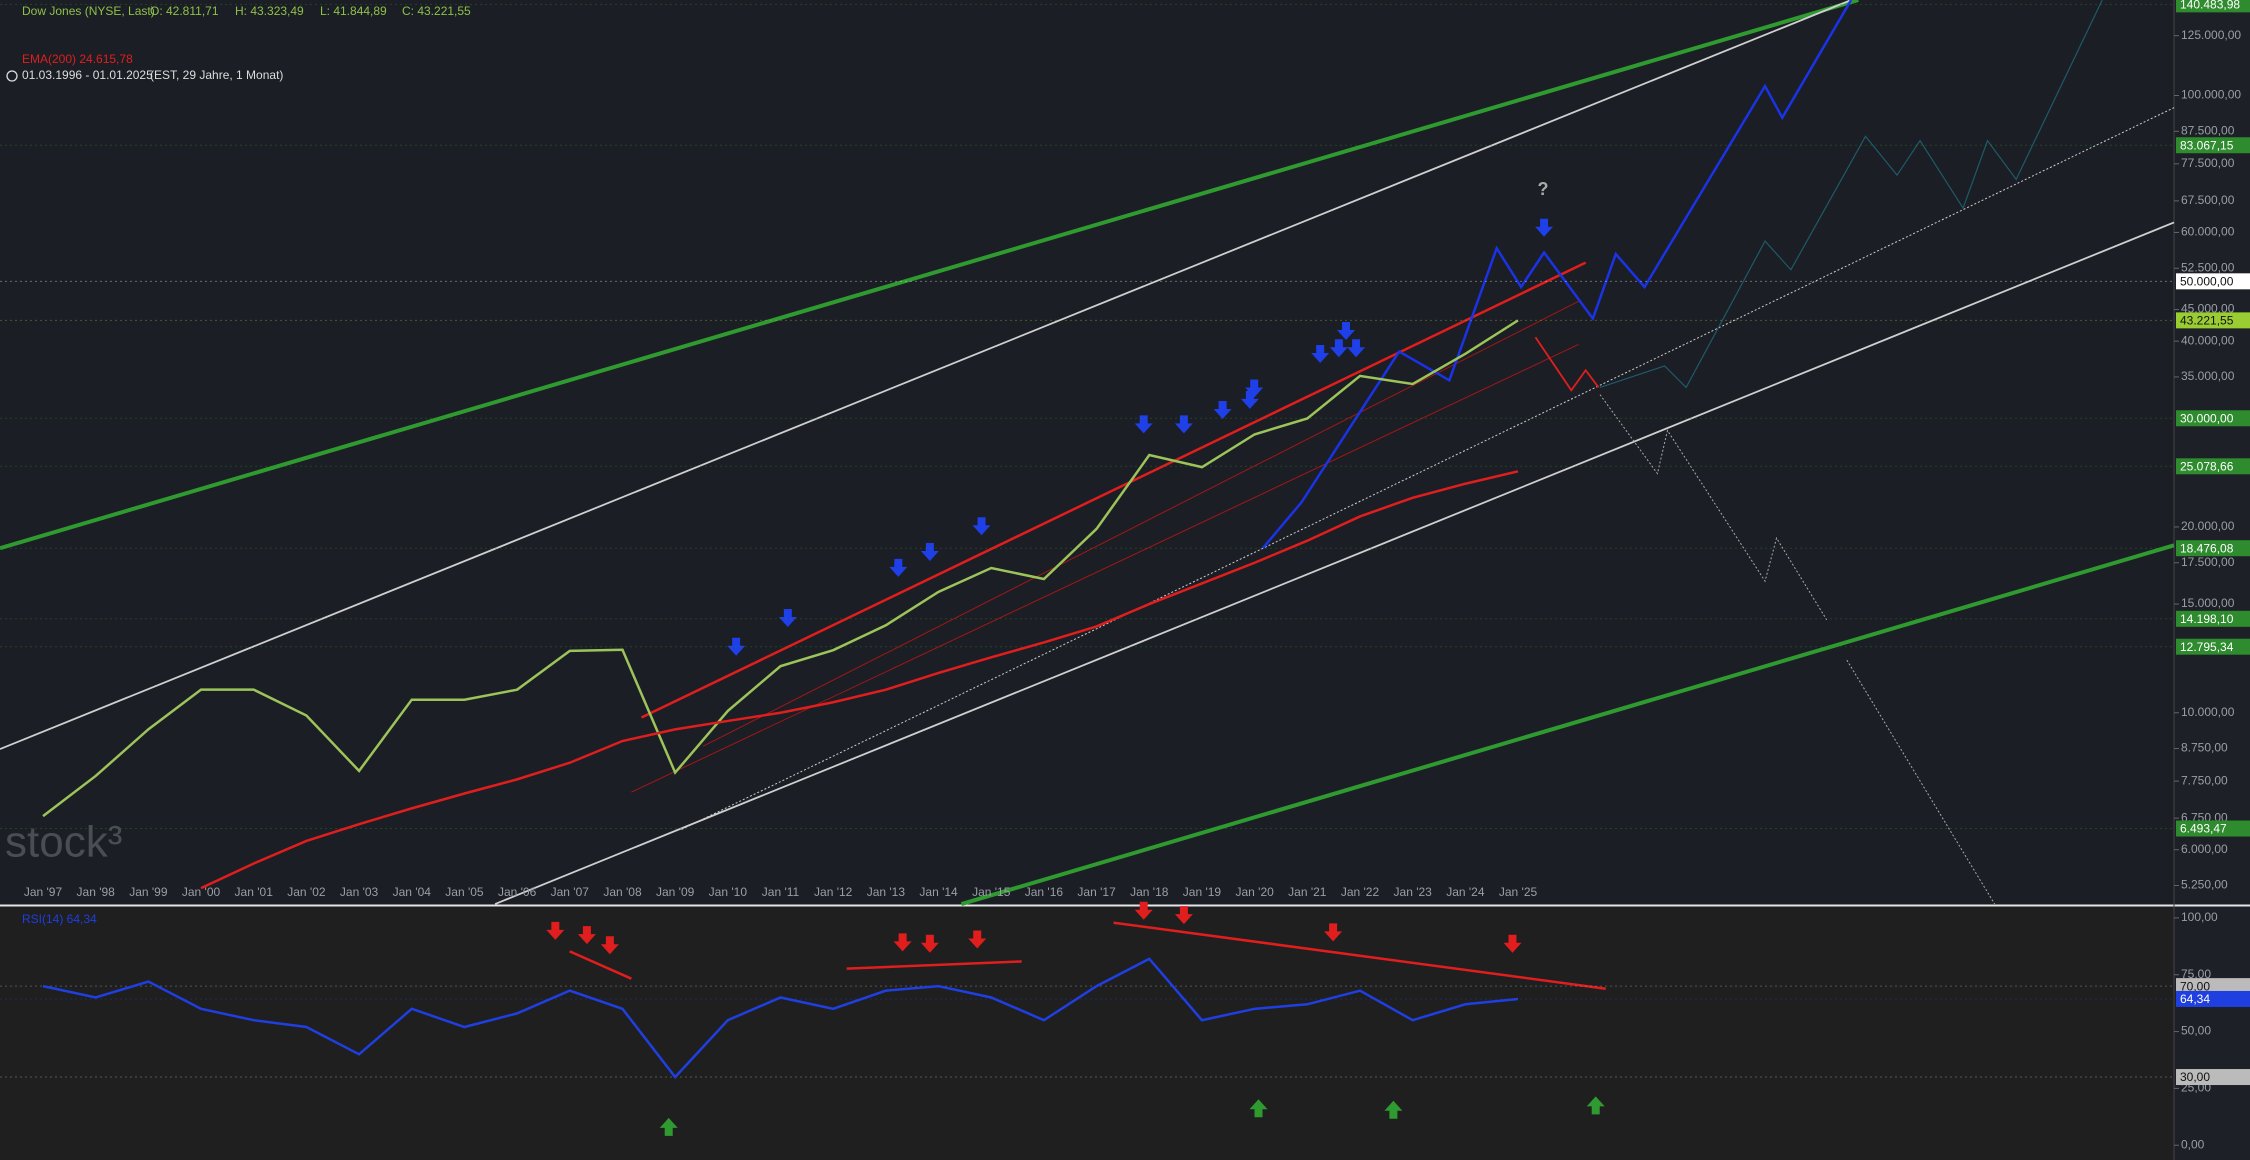  Describe the element at coordinates (991, 892) in the screenshot. I see `x-tick-label: Jan '15` at that location.